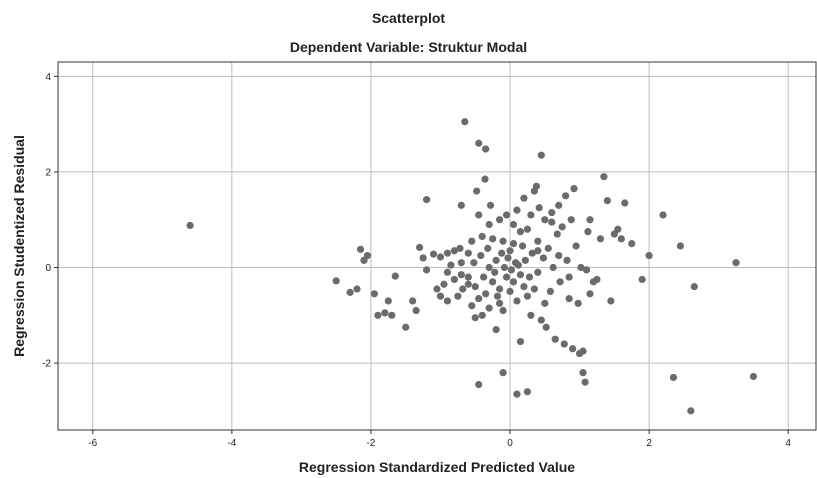 This screenshot has height=478, width=817. I want to click on x-tick-label: -2, so click(370, 443).